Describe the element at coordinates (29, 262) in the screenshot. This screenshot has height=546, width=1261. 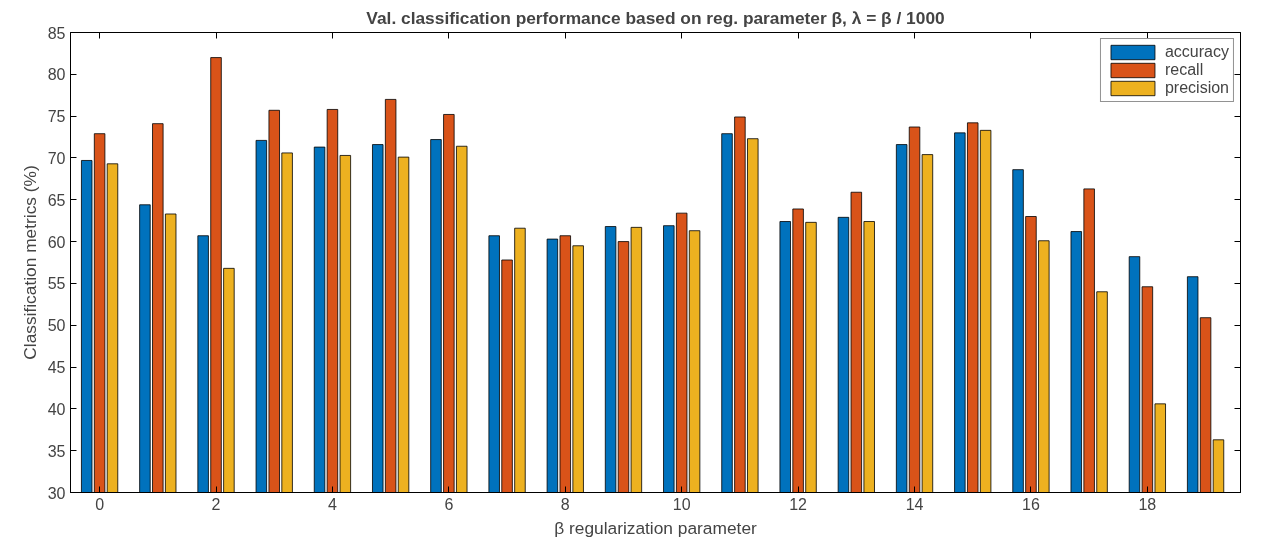
I see `y-axis-title: Classification metrics (%)` at that location.